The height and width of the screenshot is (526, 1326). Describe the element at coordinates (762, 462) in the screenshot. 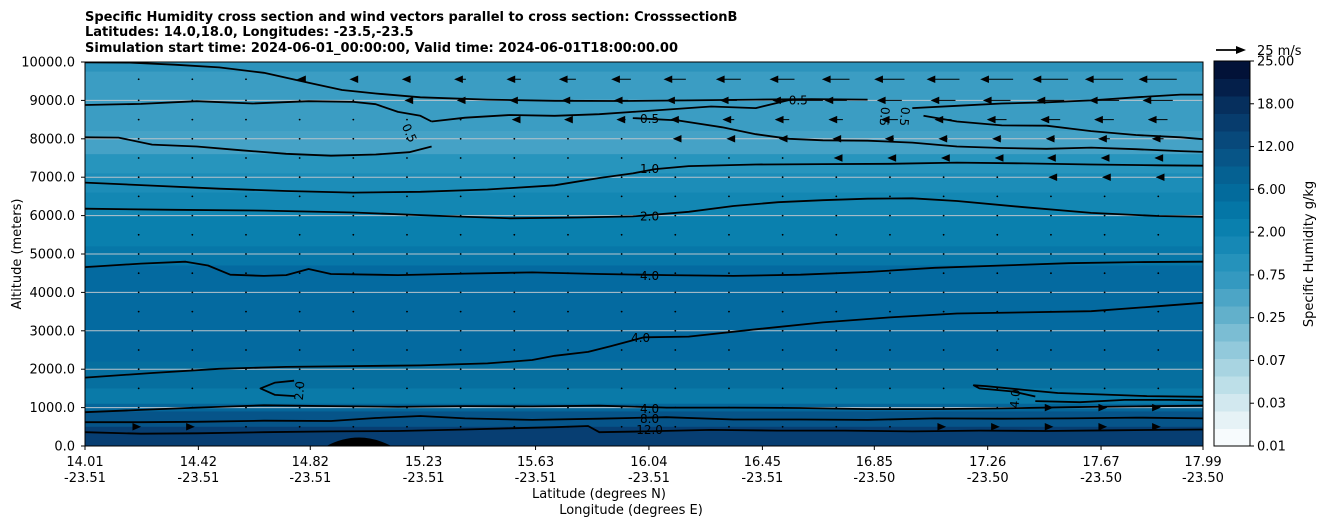

I see `x-tick-label-lat-6: 16.45` at that location.